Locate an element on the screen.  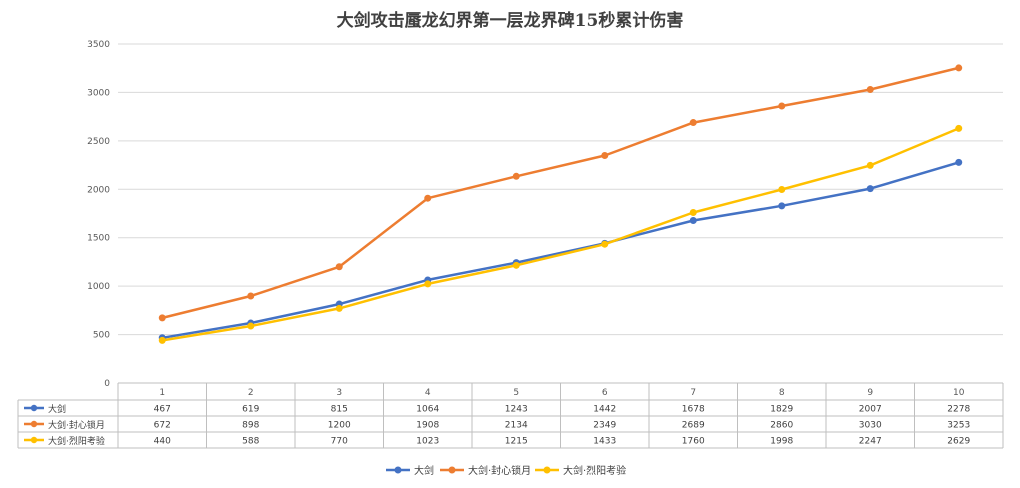
legend-label: 大剑·封心锁月 is located at coordinates (499, 470).